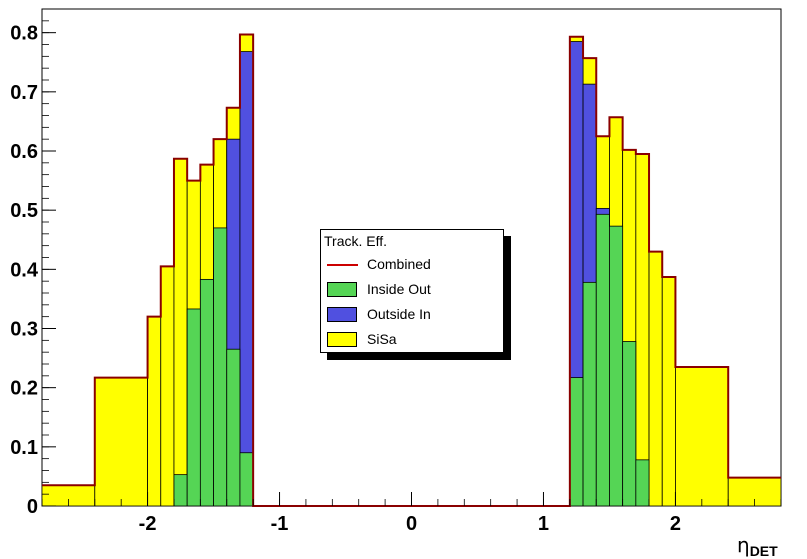  Describe the element at coordinates (24, 34) in the screenshot. I see `y-tick-label-8: 0.8` at that location.